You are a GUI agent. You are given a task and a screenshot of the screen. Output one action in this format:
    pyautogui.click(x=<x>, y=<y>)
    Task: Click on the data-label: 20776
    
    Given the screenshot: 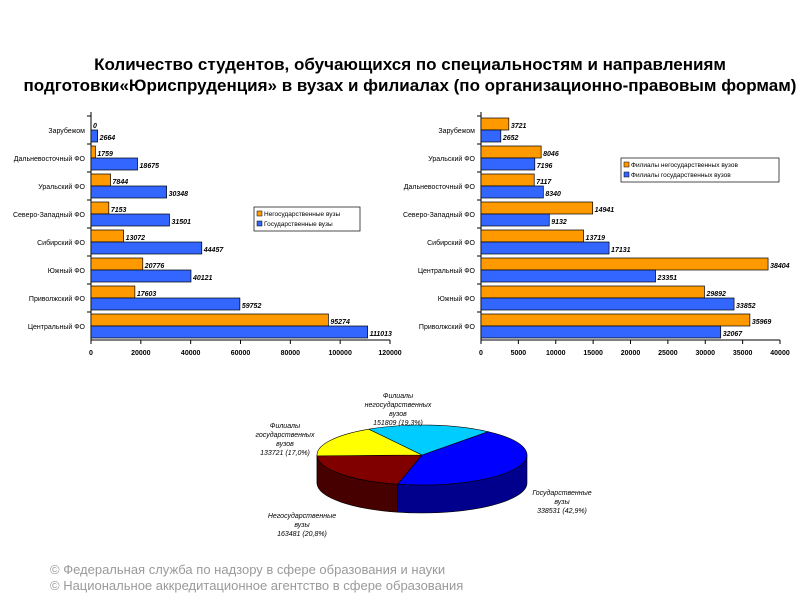 What is the action you would take?
    pyautogui.click(x=154, y=266)
    